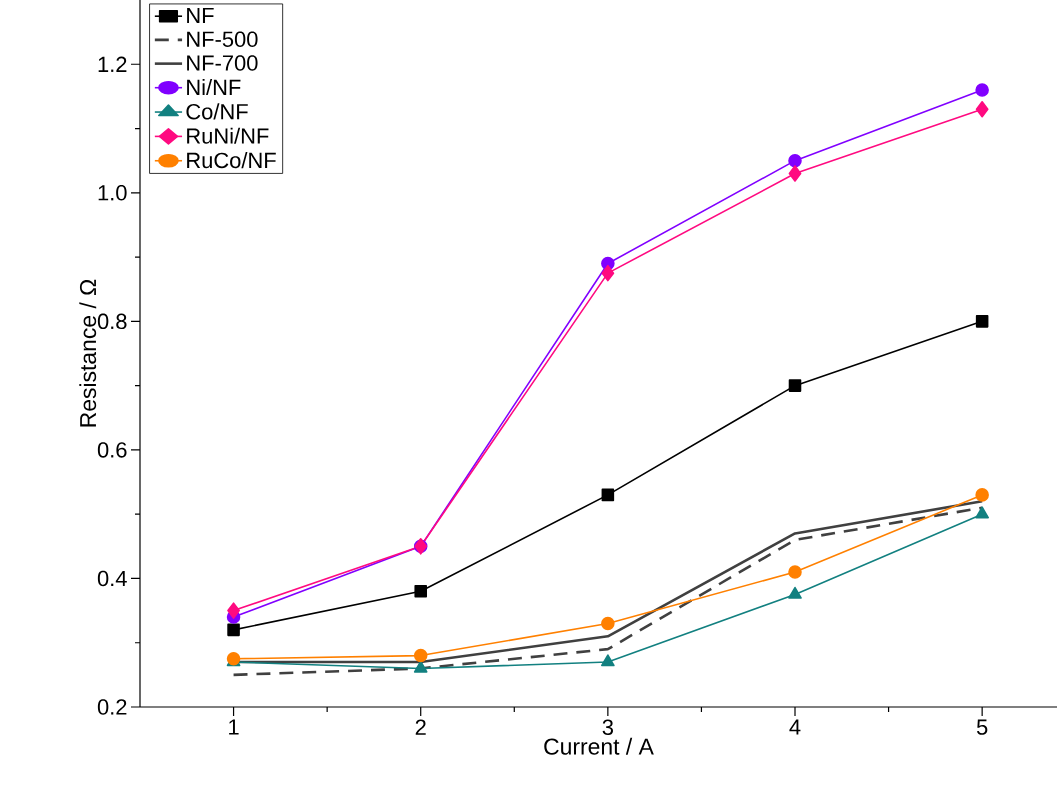  What do you see at coordinates (88, 353) in the screenshot?
I see `y-axis-title: Resistance / Ω` at bounding box center [88, 353].